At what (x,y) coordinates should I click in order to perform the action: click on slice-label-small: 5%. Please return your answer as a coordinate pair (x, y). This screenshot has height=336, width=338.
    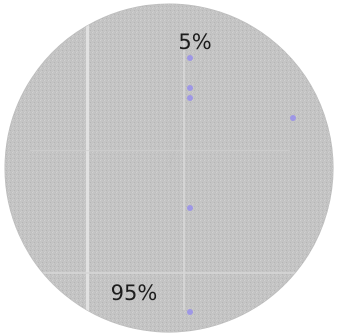
    Looking at the image, I should click on (194, 42).